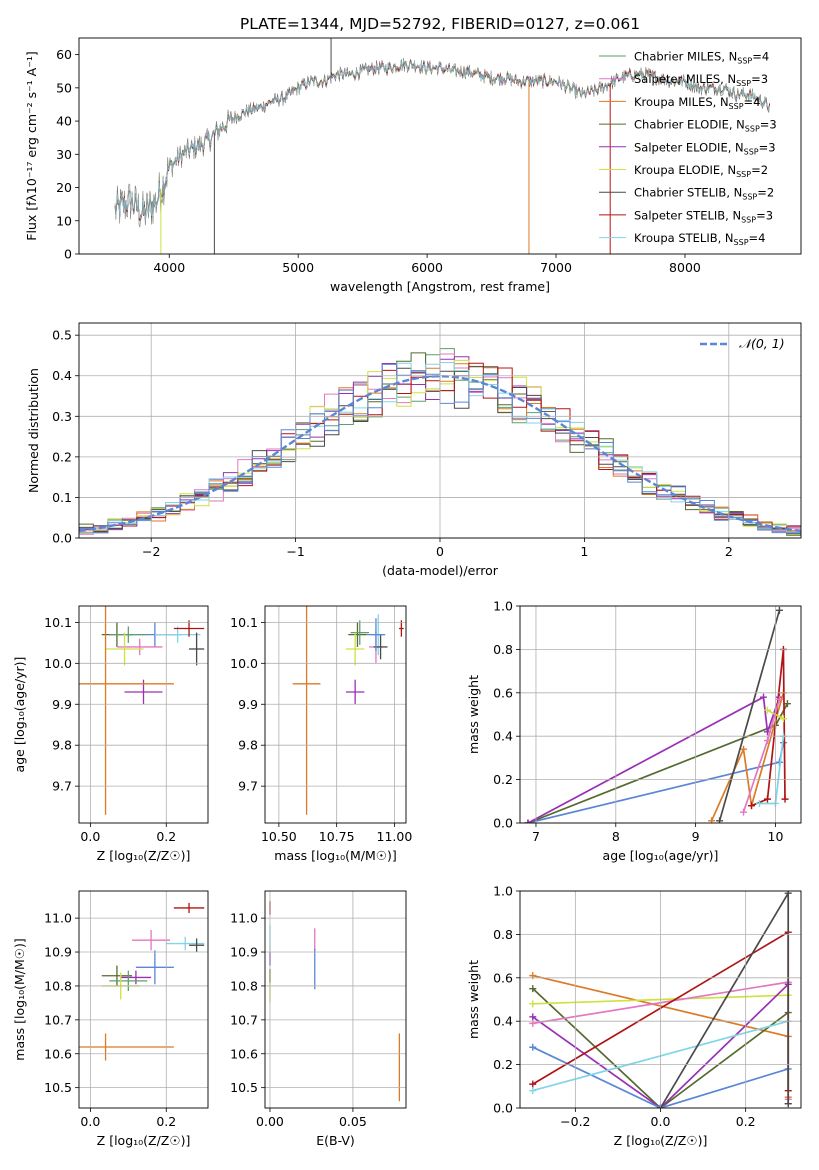 The image size is (819, 1170). What do you see at coordinates (701, 58) in the screenshot?
I see `legend-label: Chabrier MILES, NSSP=4` at bounding box center [701, 58].